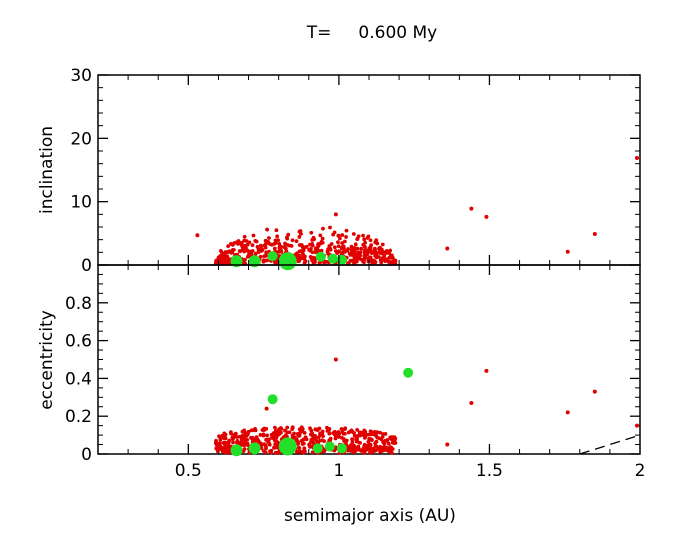  I want to click on y-tick-label: 20, so click(81, 139).